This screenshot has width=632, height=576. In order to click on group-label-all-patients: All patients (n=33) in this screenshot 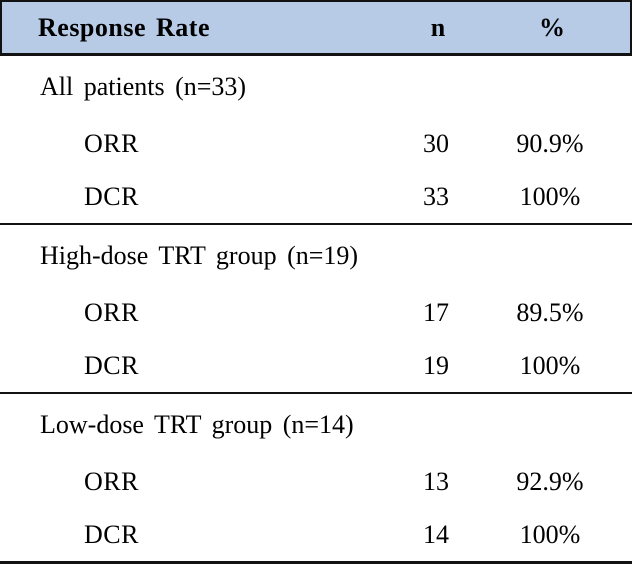, I will do `click(143, 86)`.